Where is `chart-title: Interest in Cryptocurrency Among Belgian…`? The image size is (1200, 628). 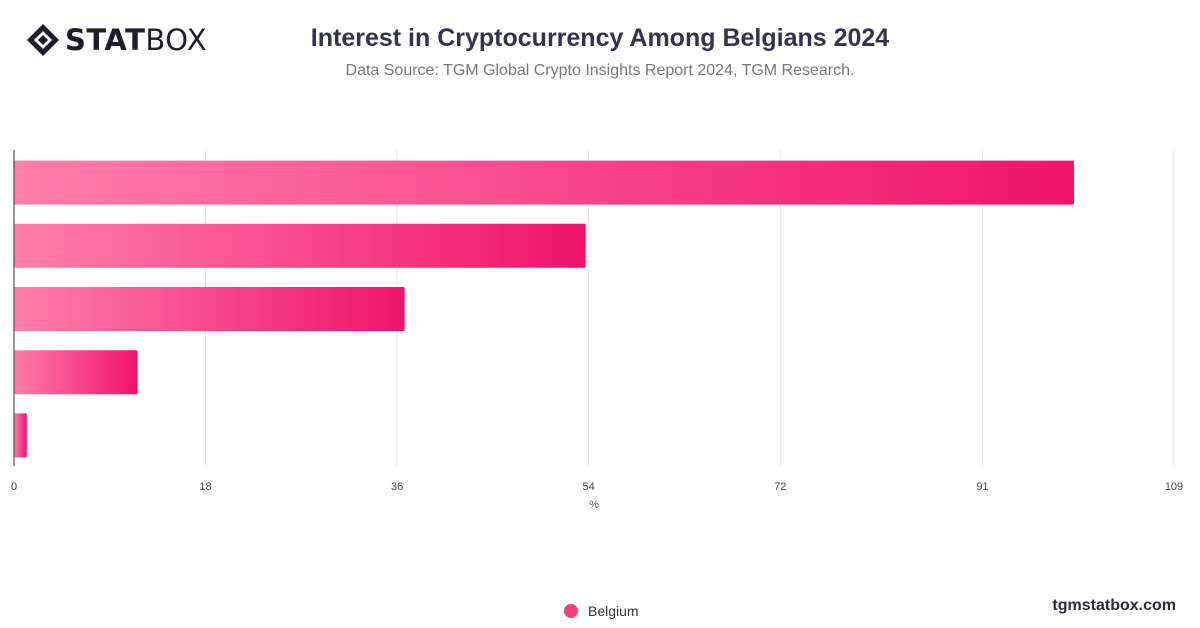
chart-title: Interest in Cryptocurrency Among Belgian… is located at coordinates (600, 38).